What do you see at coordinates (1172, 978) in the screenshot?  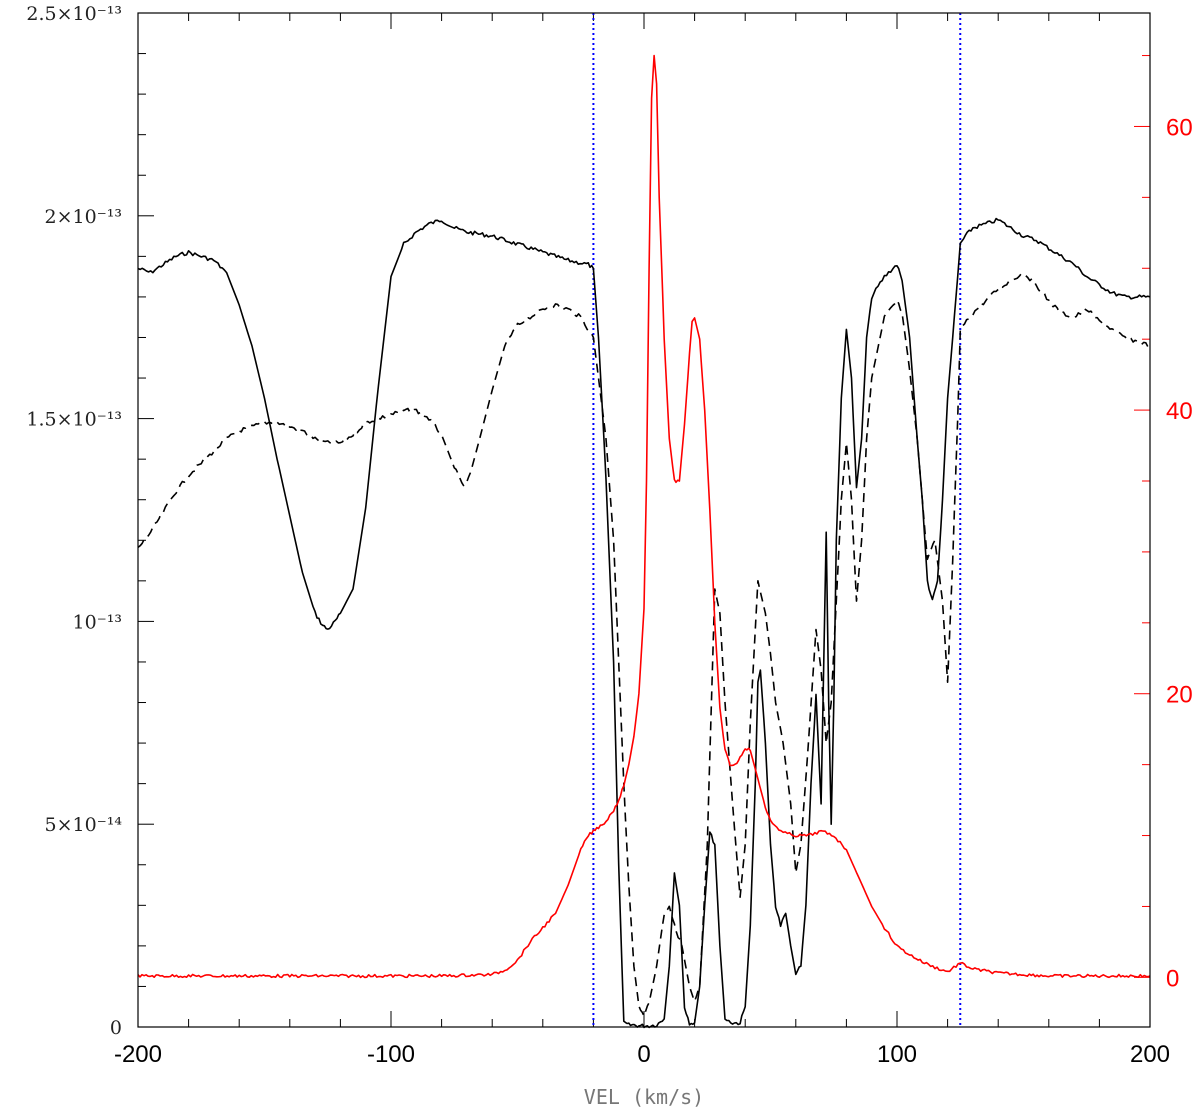 I see `y2-tick-label: 0` at bounding box center [1172, 978].